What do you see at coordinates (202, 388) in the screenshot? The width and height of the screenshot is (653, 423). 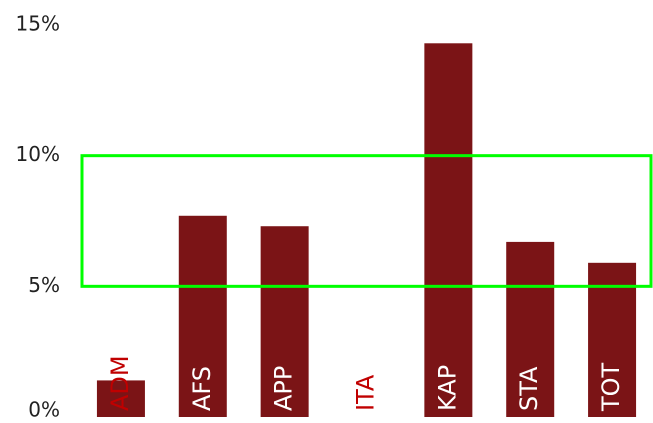 I see `x-tick-label: AFS` at bounding box center [202, 388].